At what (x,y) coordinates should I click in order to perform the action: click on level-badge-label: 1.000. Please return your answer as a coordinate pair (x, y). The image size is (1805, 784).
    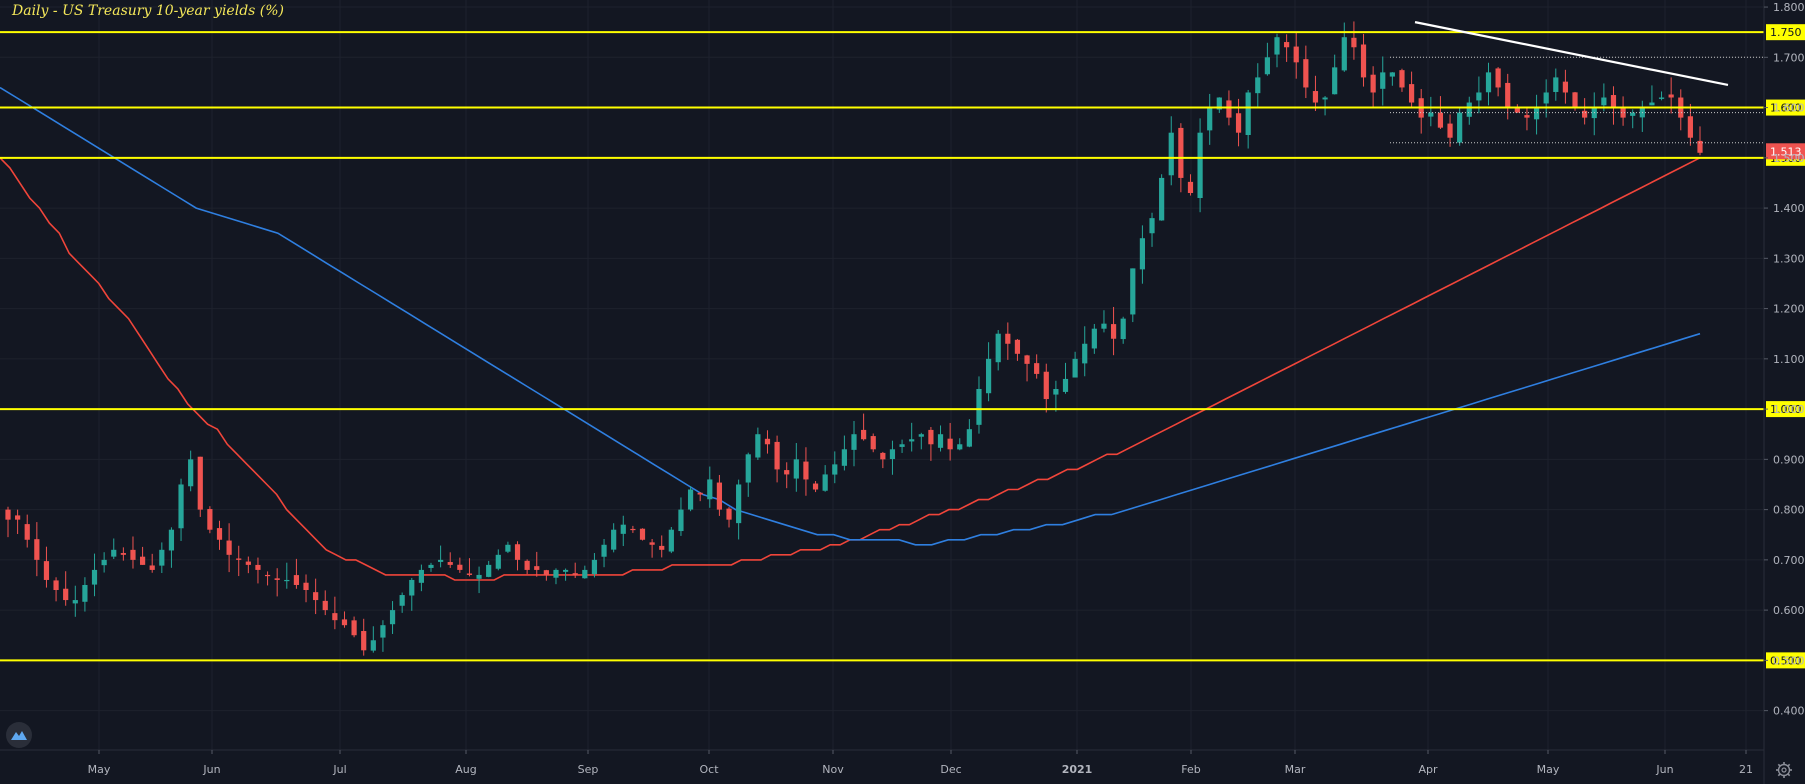
    Looking at the image, I should click on (1786, 409).